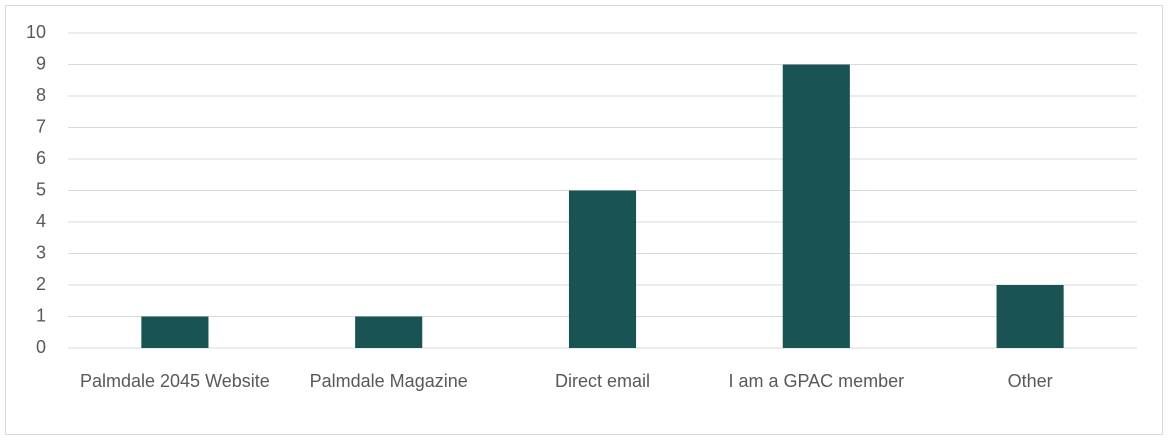 This screenshot has height=440, width=1168. What do you see at coordinates (41, 126) in the screenshot?
I see `y-tick-label: 7` at bounding box center [41, 126].